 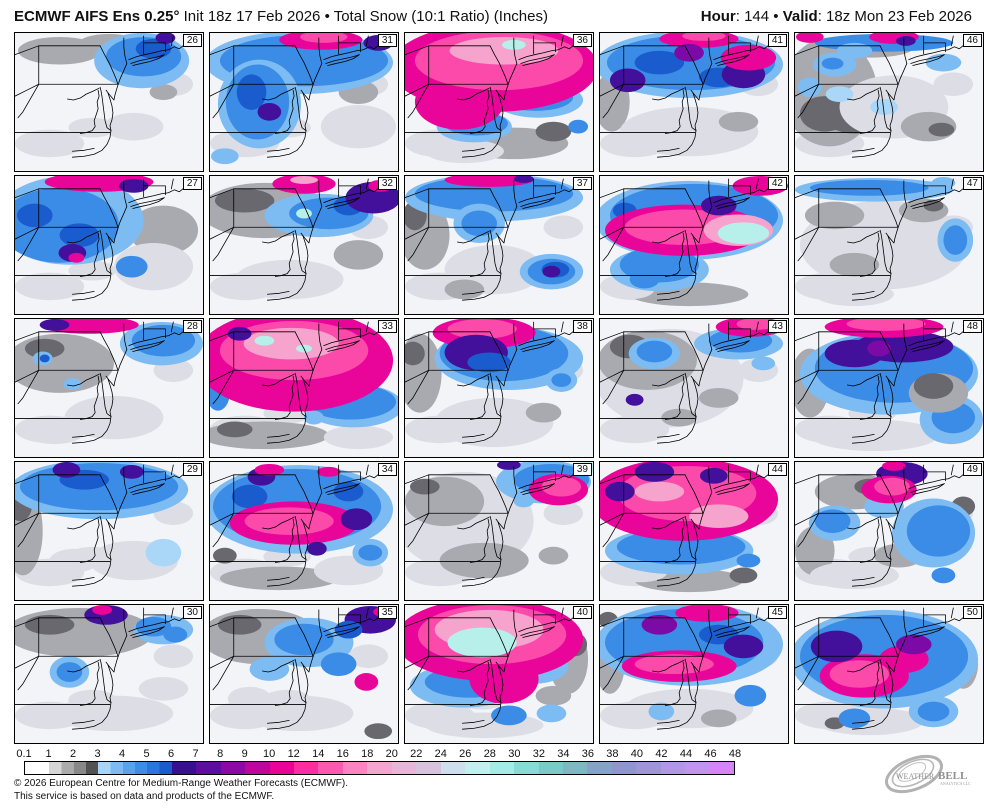 What do you see at coordinates (777, 612) in the screenshot?
I see `member-number-badge: 45` at bounding box center [777, 612].